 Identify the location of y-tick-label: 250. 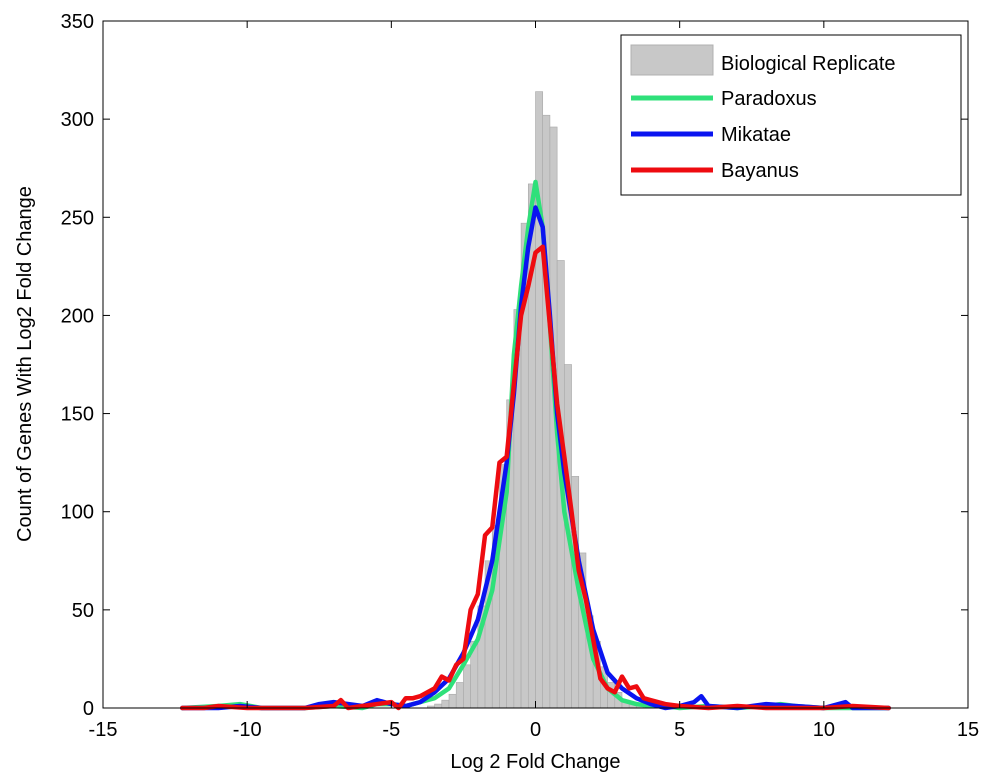
(77, 218).